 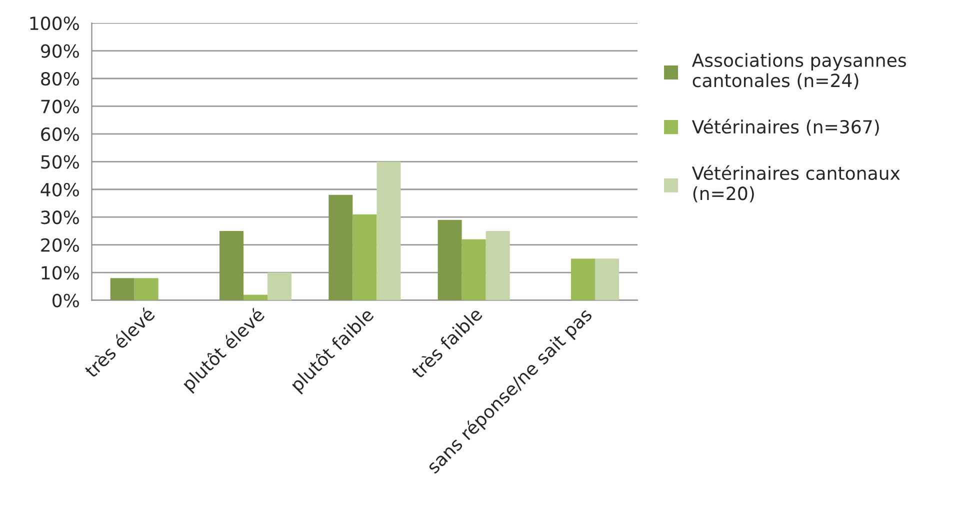 What do you see at coordinates (785, 127) in the screenshot?
I see `legend-label: Vétérinaires (n=367)` at bounding box center [785, 127].